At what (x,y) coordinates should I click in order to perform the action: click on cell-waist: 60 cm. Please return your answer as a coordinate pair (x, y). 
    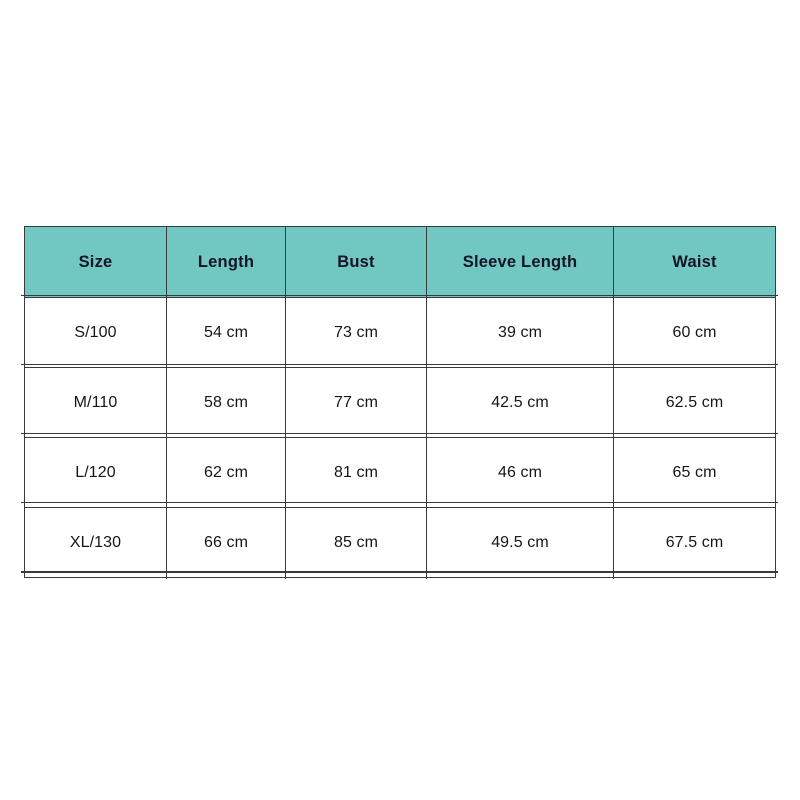
    Looking at the image, I should click on (694, 332).